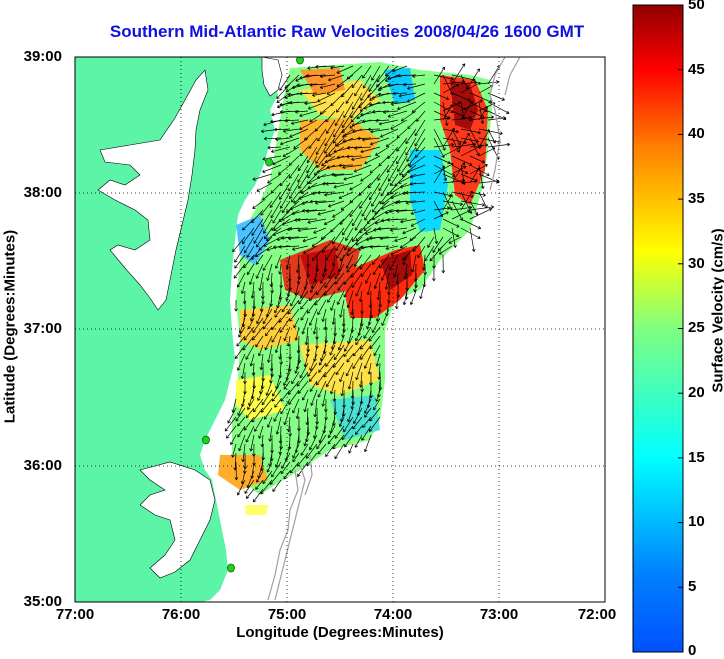  I want to click on y-tick-label: 39:00, so click(42, 56).